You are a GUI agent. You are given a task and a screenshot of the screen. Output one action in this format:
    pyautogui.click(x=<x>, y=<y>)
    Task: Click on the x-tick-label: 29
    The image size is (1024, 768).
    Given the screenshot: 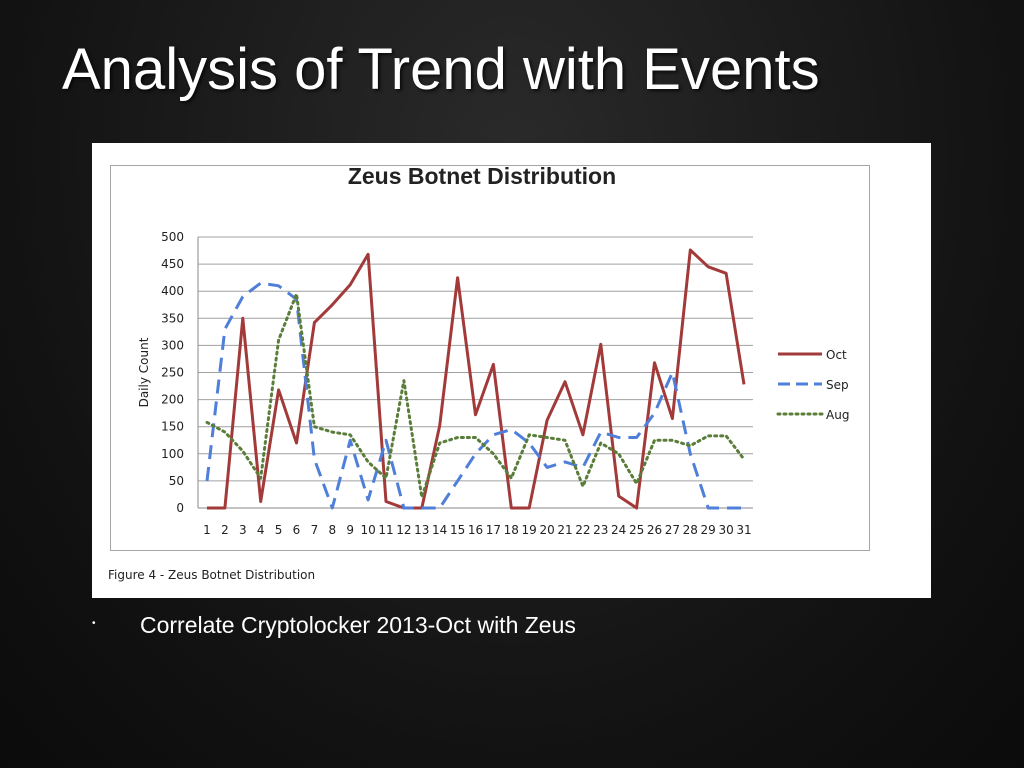 What is the action you would take?
    pyautogui.click(x=708, y=530)
    